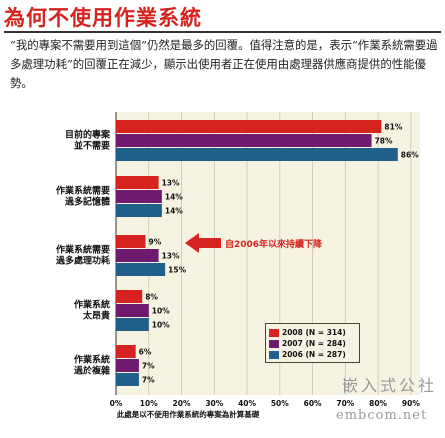 The width and height of the screenshot is (445, 438). I want to click on category-label: 過多處理功耗, so click(82, 261).